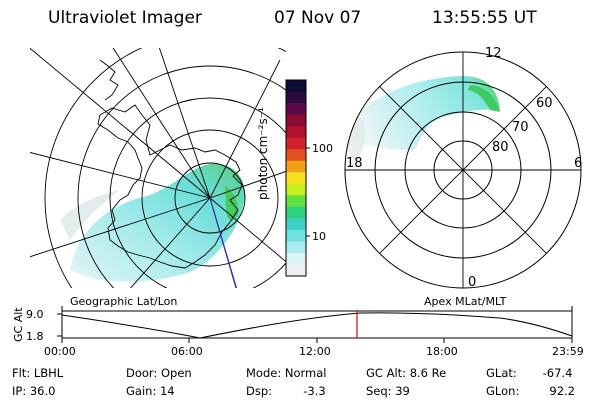  I want to click on colorbar-tick-10: 10, so click(319, 236).